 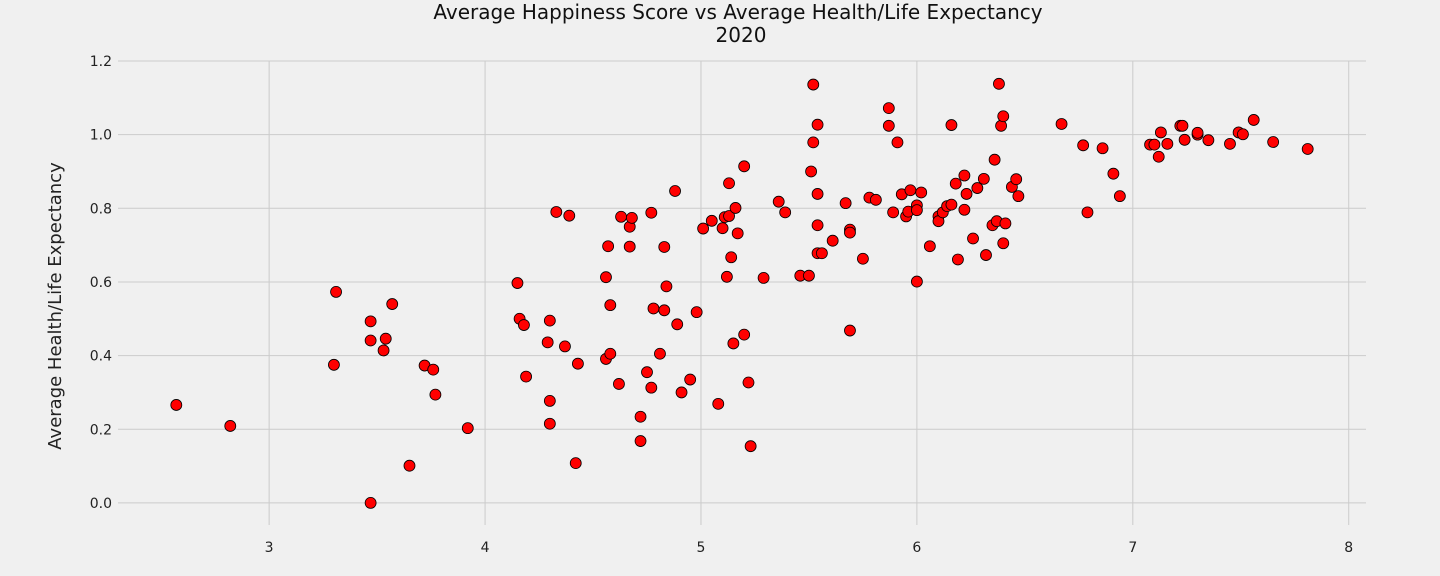 I want to click on y-tick-label: 0.8, so click(x=101, y=209).